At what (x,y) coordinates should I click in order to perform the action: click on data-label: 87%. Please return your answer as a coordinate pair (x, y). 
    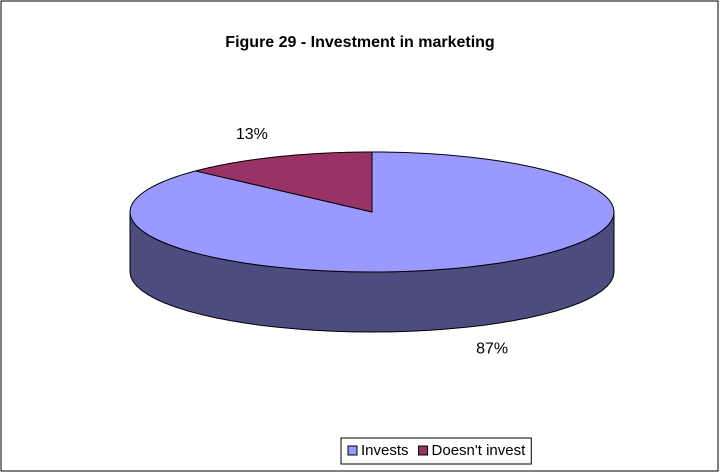
    Looking at the image, I should click on (492, 348).